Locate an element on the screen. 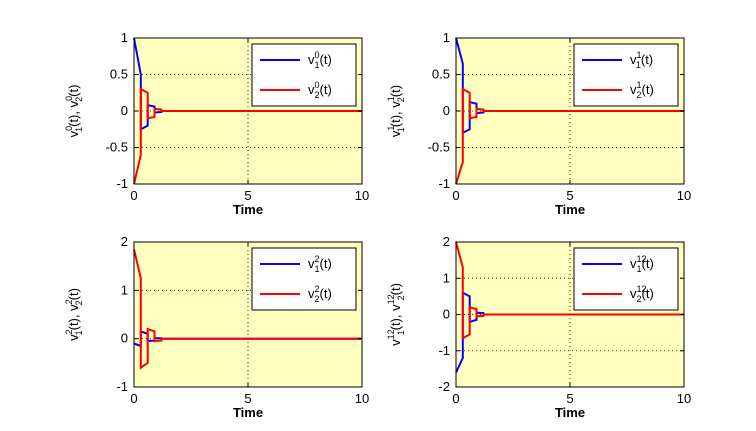  legend-entry-1: v2 1(t) is located at coordinates (320, 264).